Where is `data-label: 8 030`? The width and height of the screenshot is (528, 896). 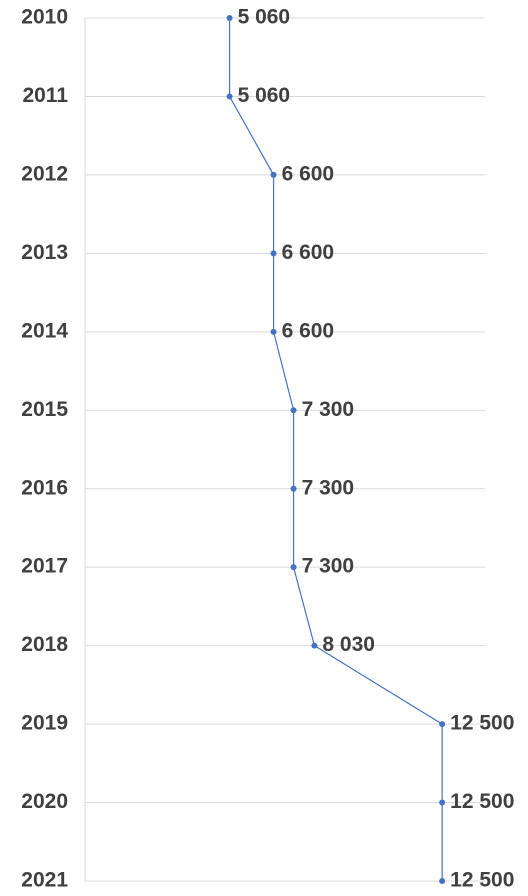
data-label: 8 030 is located at coordinates (348, 644).